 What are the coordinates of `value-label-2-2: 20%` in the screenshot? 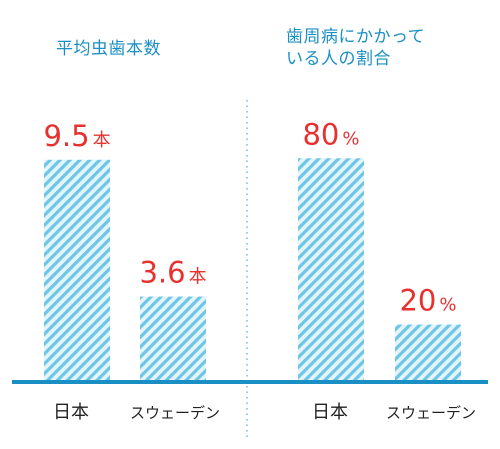 It's located at (427, 301).